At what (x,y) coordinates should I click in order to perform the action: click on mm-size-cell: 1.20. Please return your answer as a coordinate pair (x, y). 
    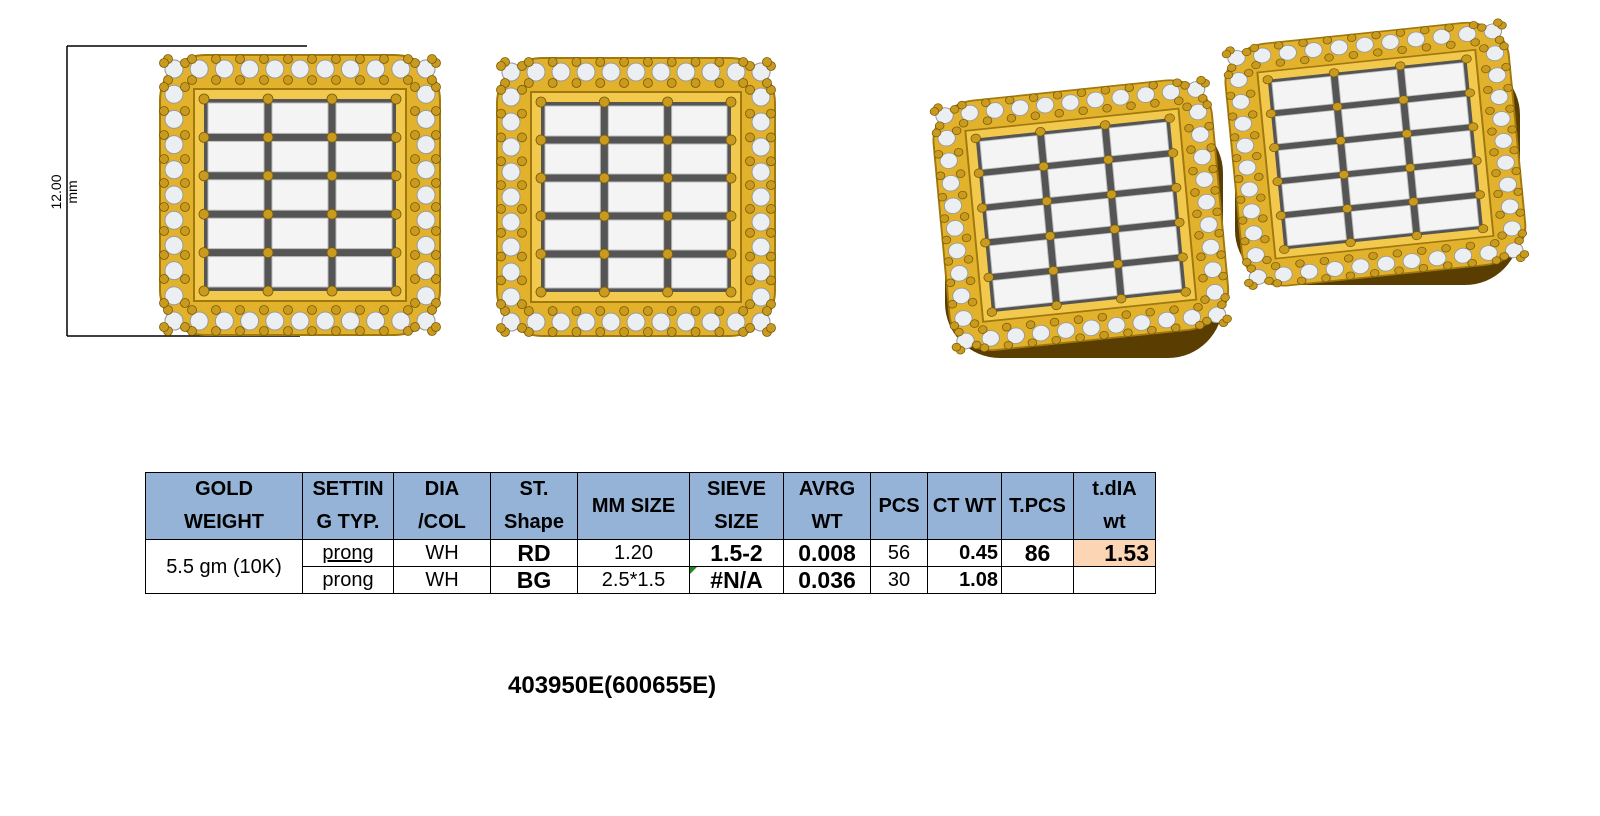
    Looking at the image, I should click on (633, 553).